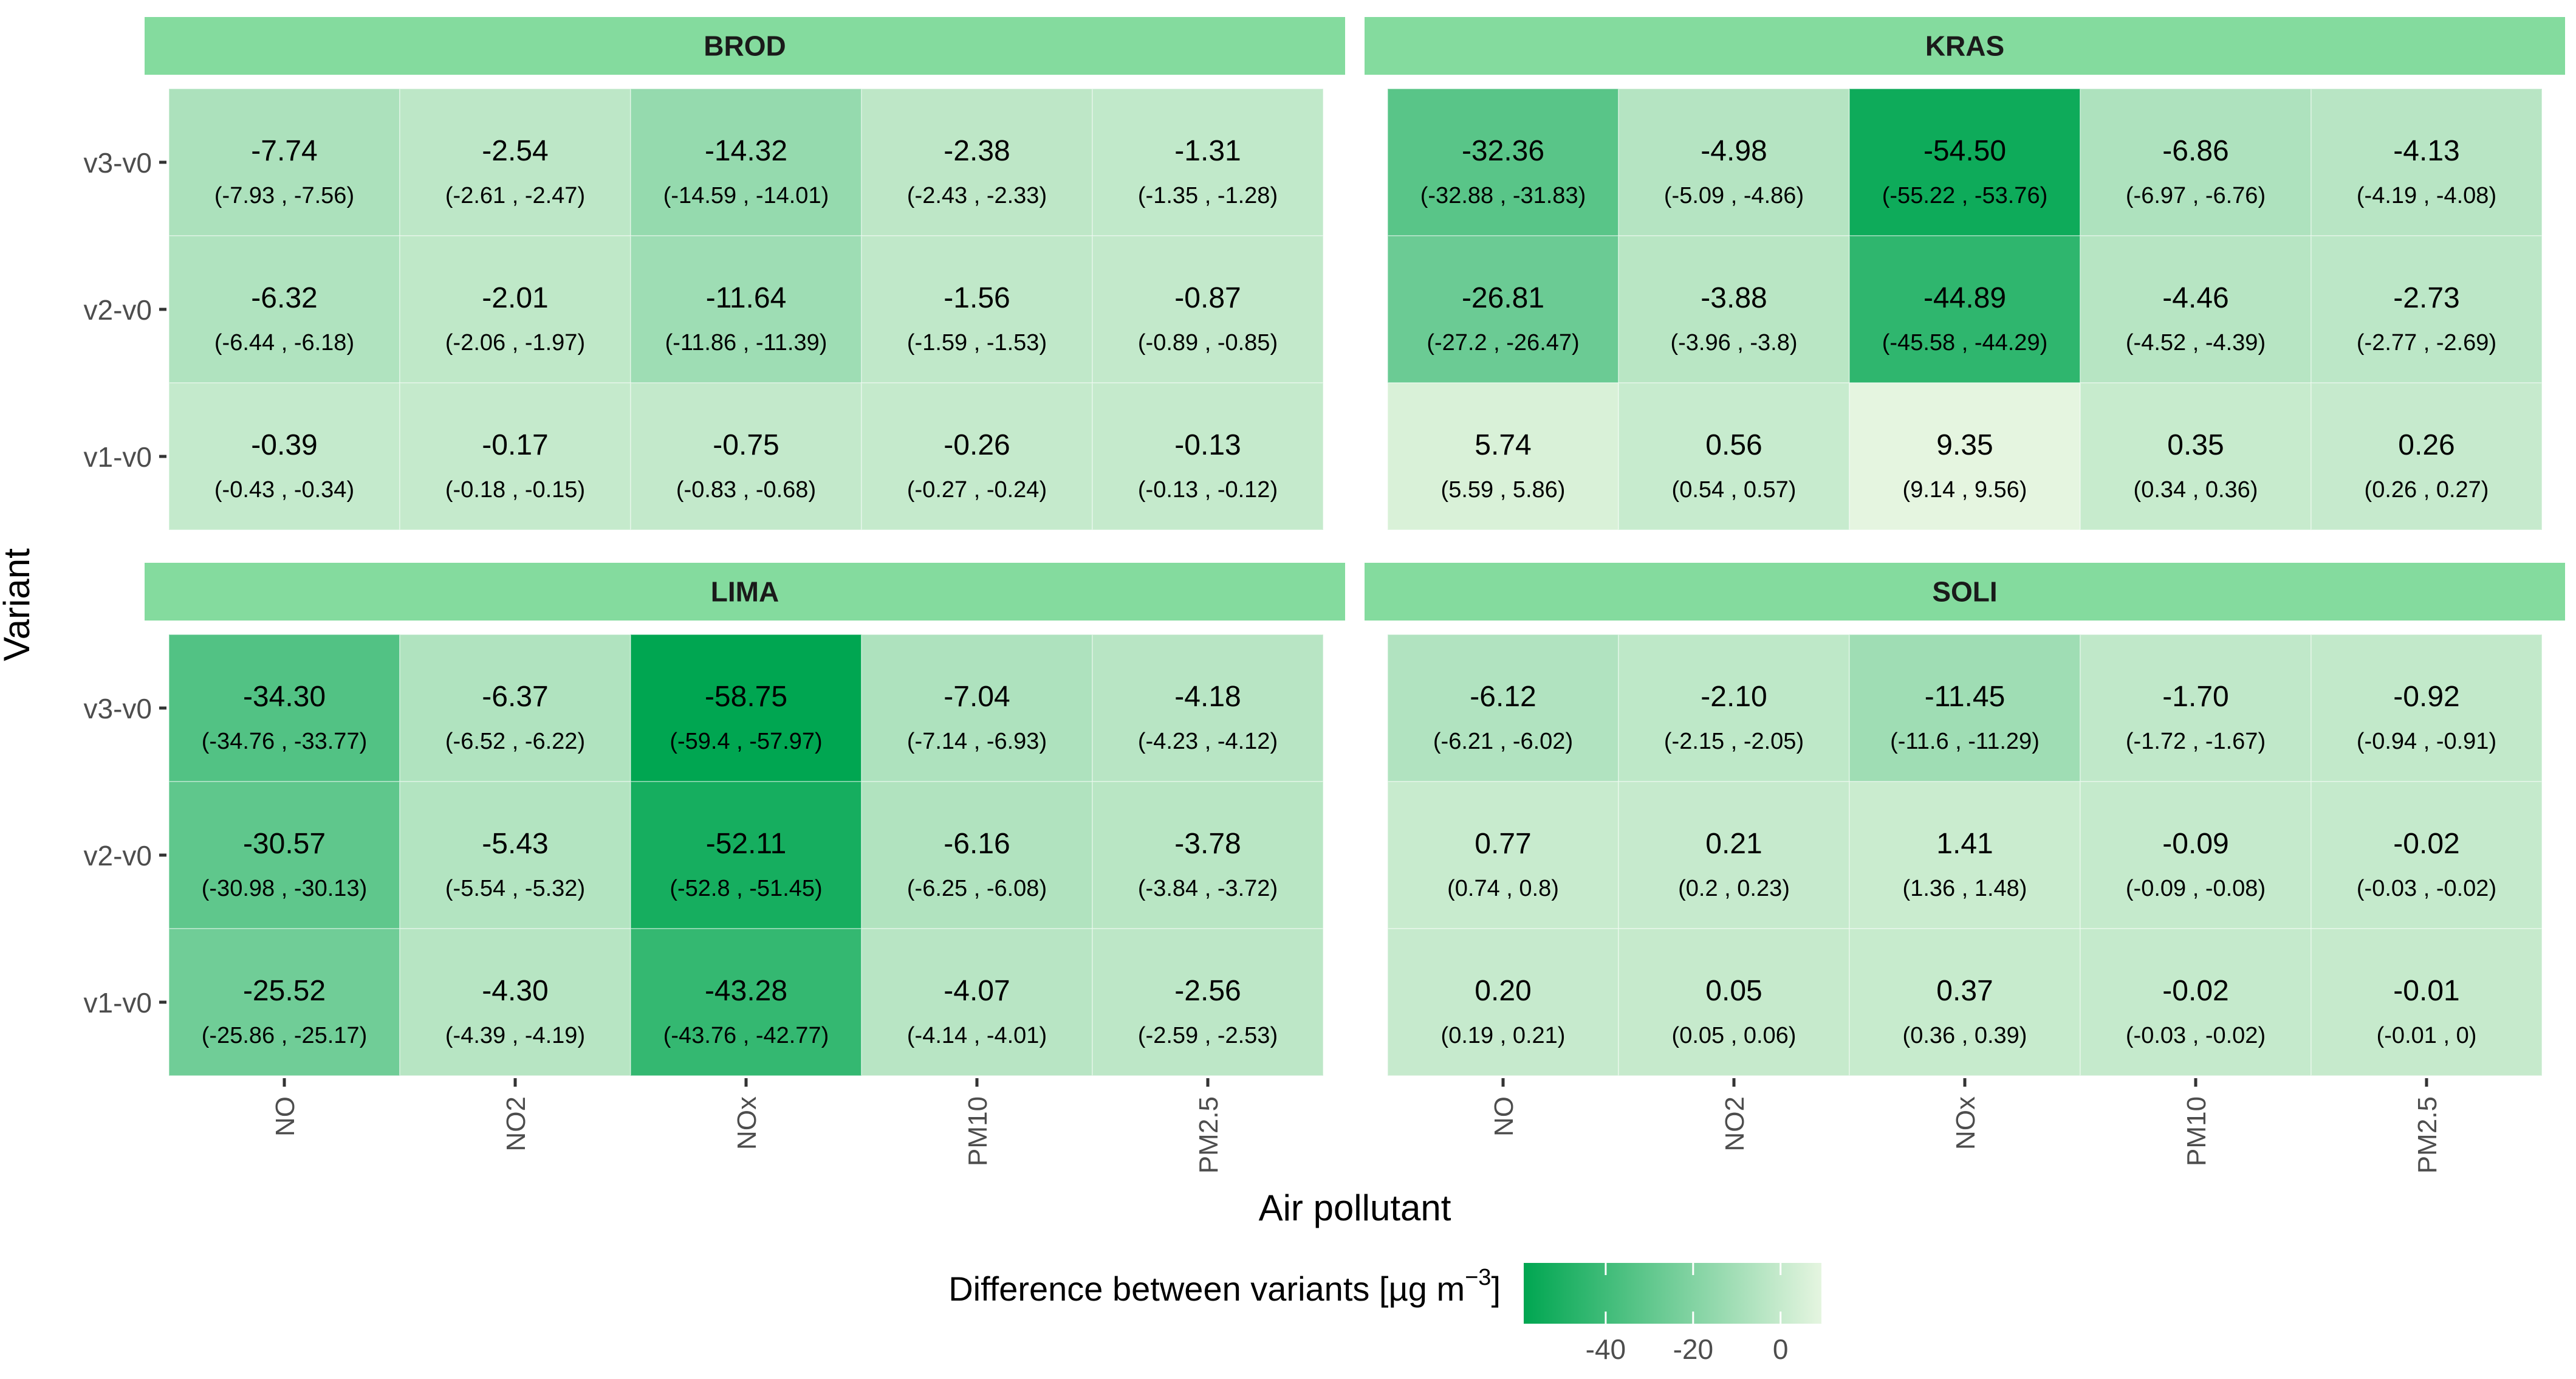 This screenshot has height=1379, width=2576. Describe the element at coordinates (1687, 1314) in the screenshot. I see `legend-ticks: -40 -20 0` at that location.